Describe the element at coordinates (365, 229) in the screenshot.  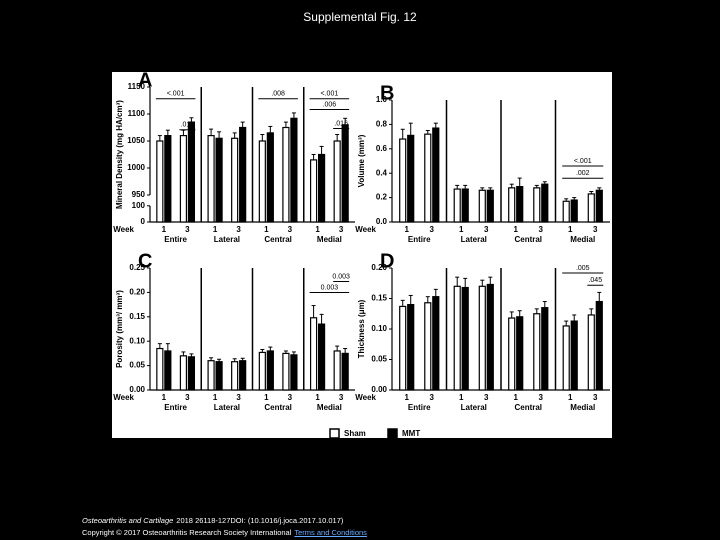
I see `x-axis-label: Week` at that location.